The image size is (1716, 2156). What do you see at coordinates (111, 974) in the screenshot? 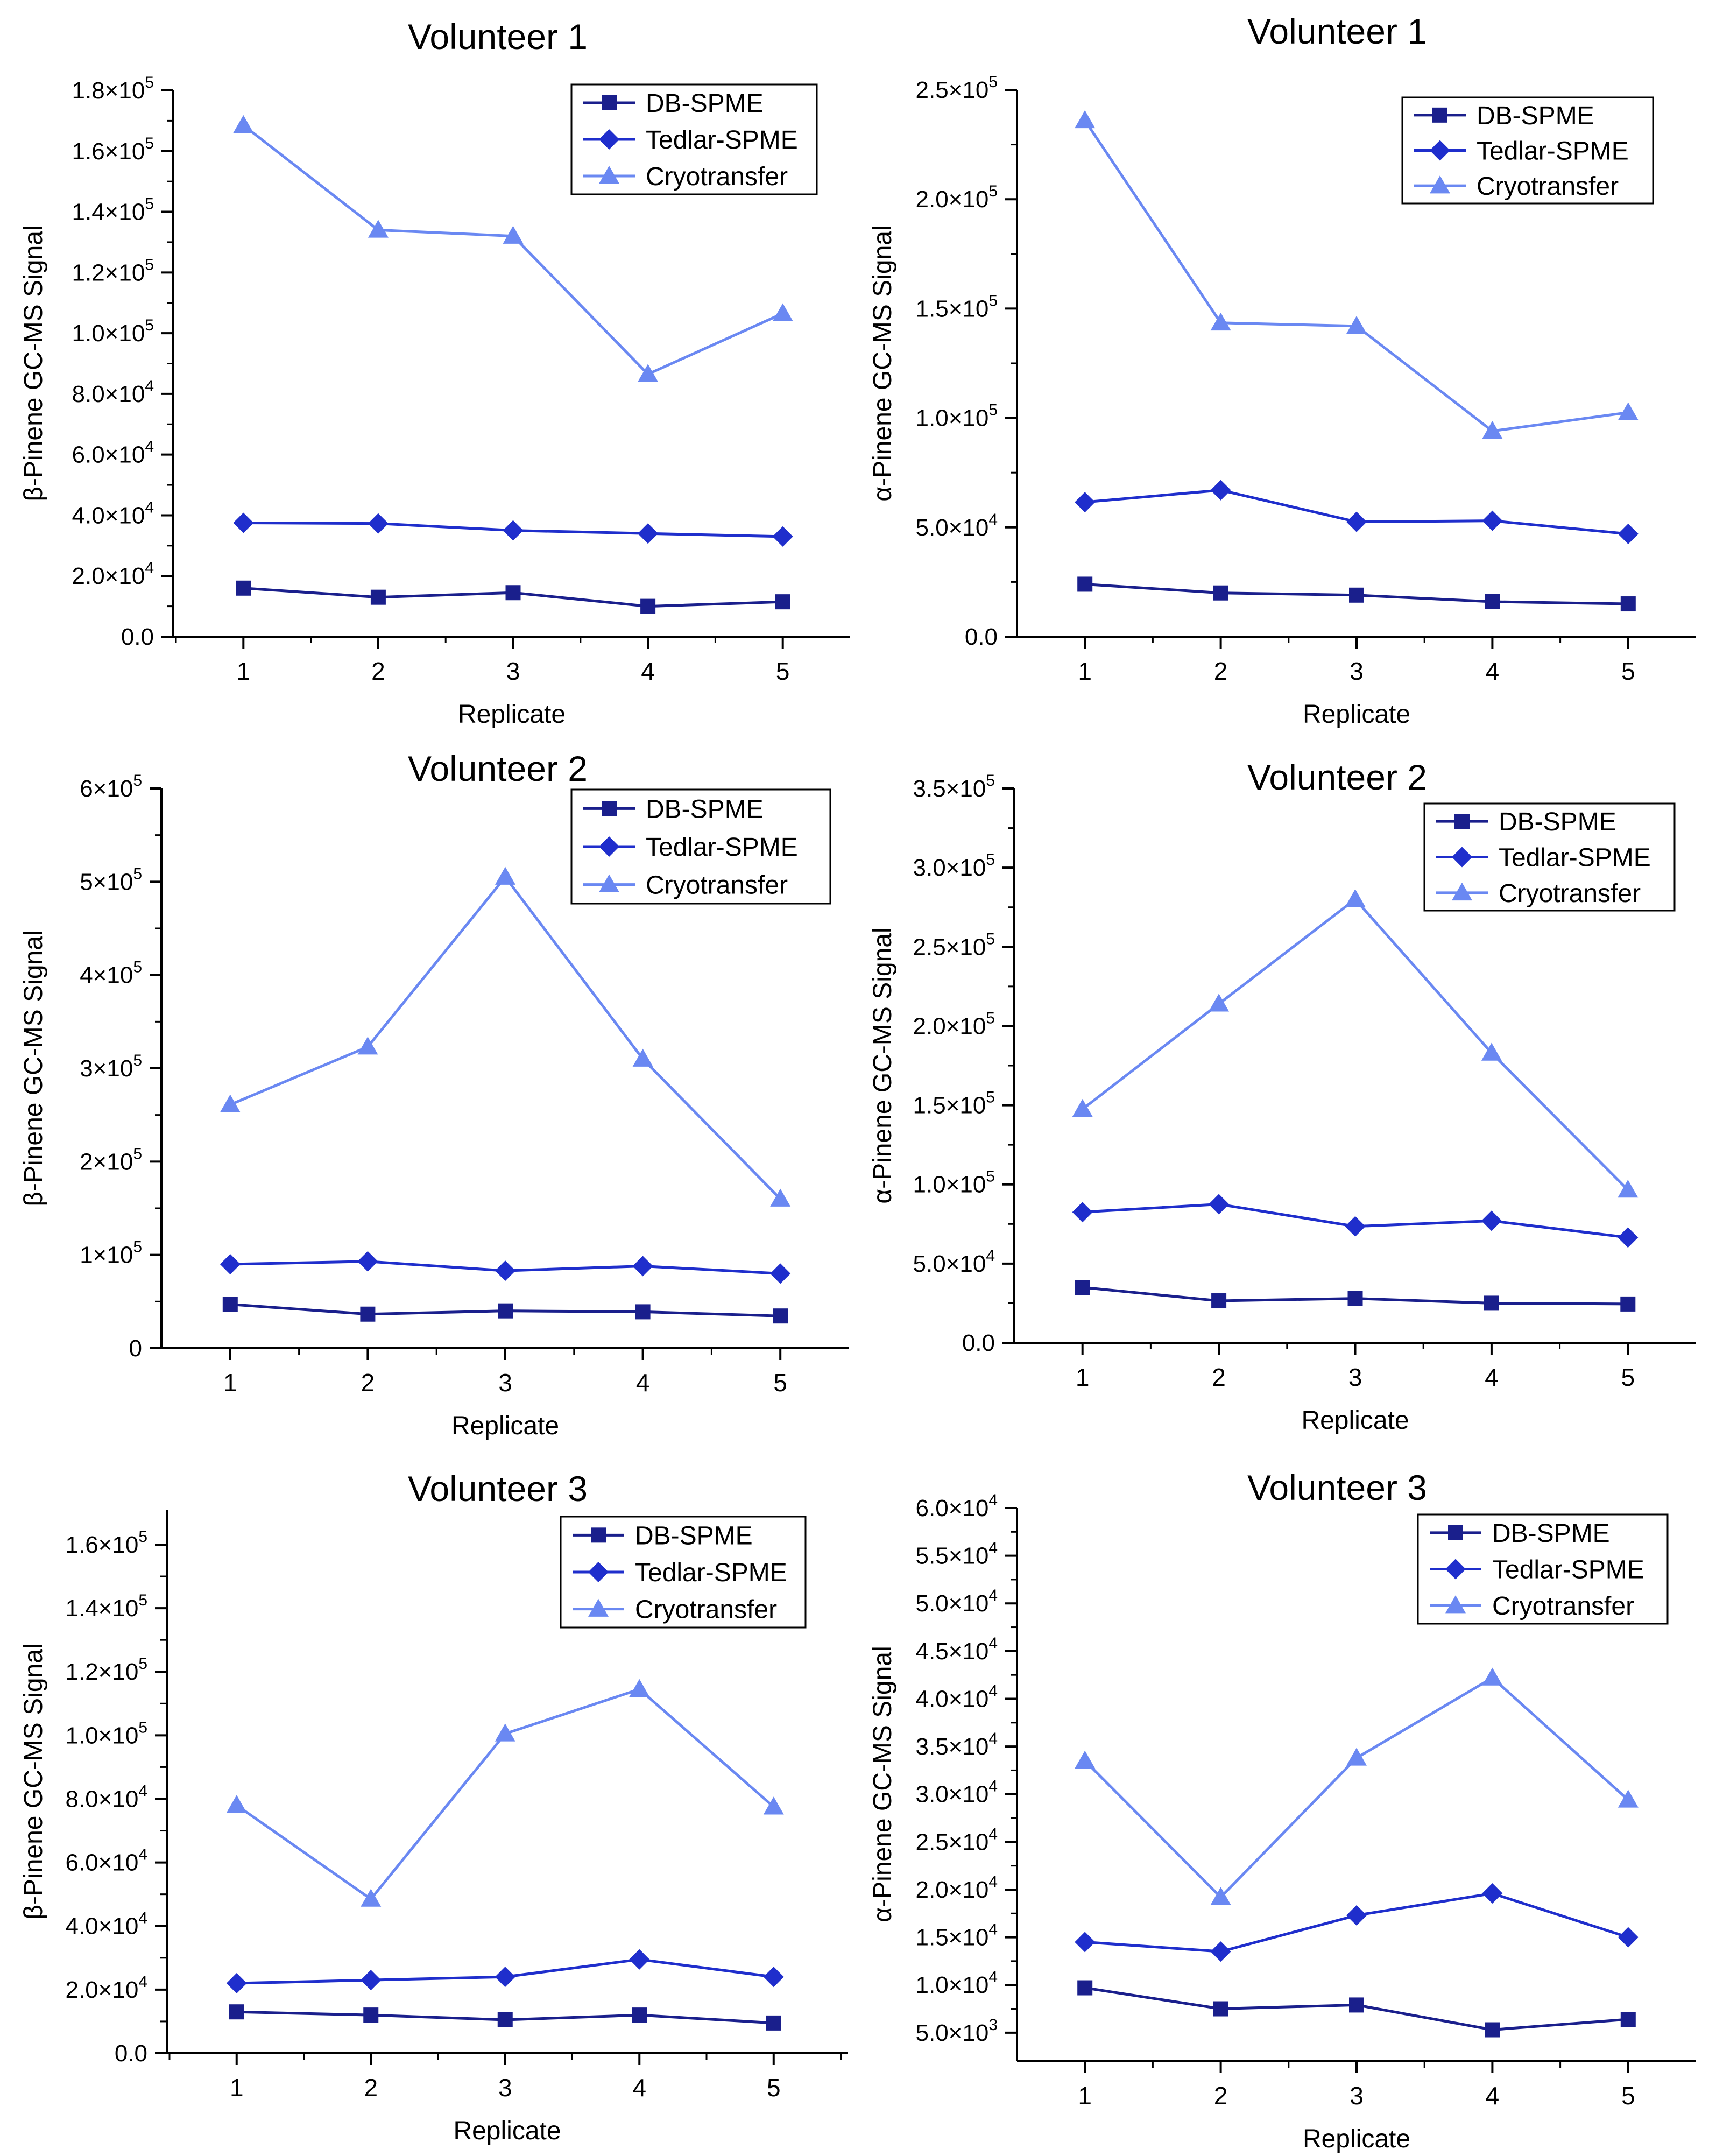
I see `y-tick-label: 4×10⁵` at bounding box center [111, 974].